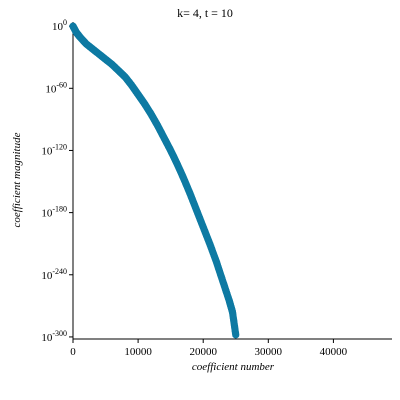 This screenshot has width=400, height=400. Describe the element at coordinates (56, 87) in the screenshot. I see `y-tick-label: 10-60` at that location.